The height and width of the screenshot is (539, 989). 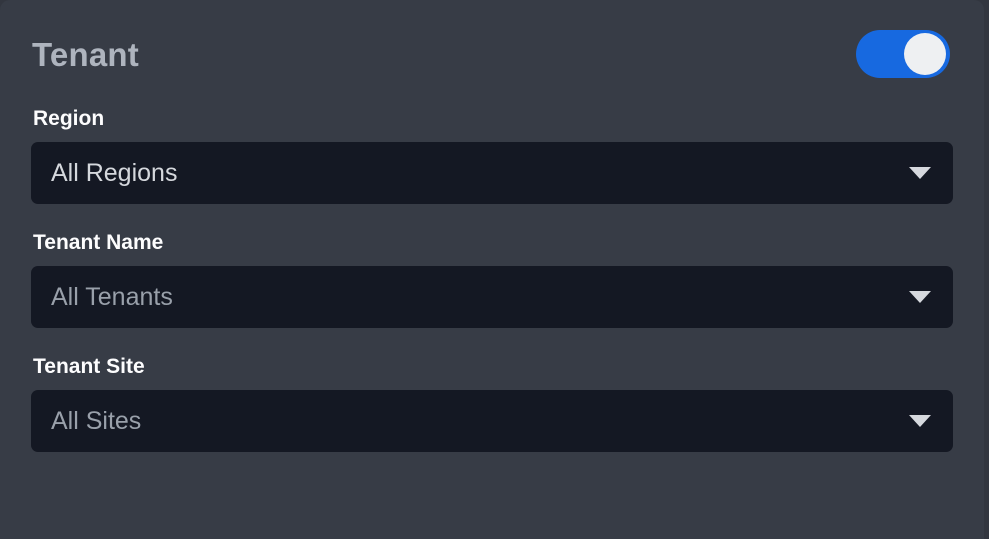 What do you see at coordinates (925, 54) in the screenshot?
I see `toggle-knob` at bounding box center [925, 54].